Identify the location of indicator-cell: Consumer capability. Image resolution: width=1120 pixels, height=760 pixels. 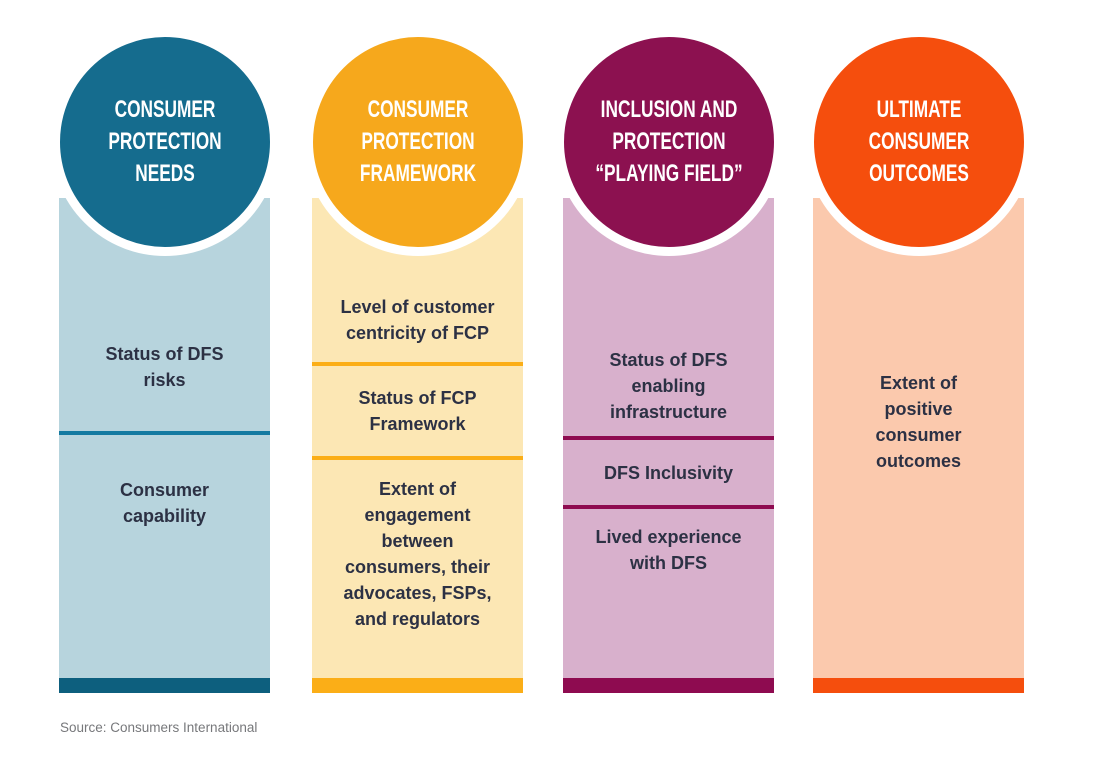
(164, 556).